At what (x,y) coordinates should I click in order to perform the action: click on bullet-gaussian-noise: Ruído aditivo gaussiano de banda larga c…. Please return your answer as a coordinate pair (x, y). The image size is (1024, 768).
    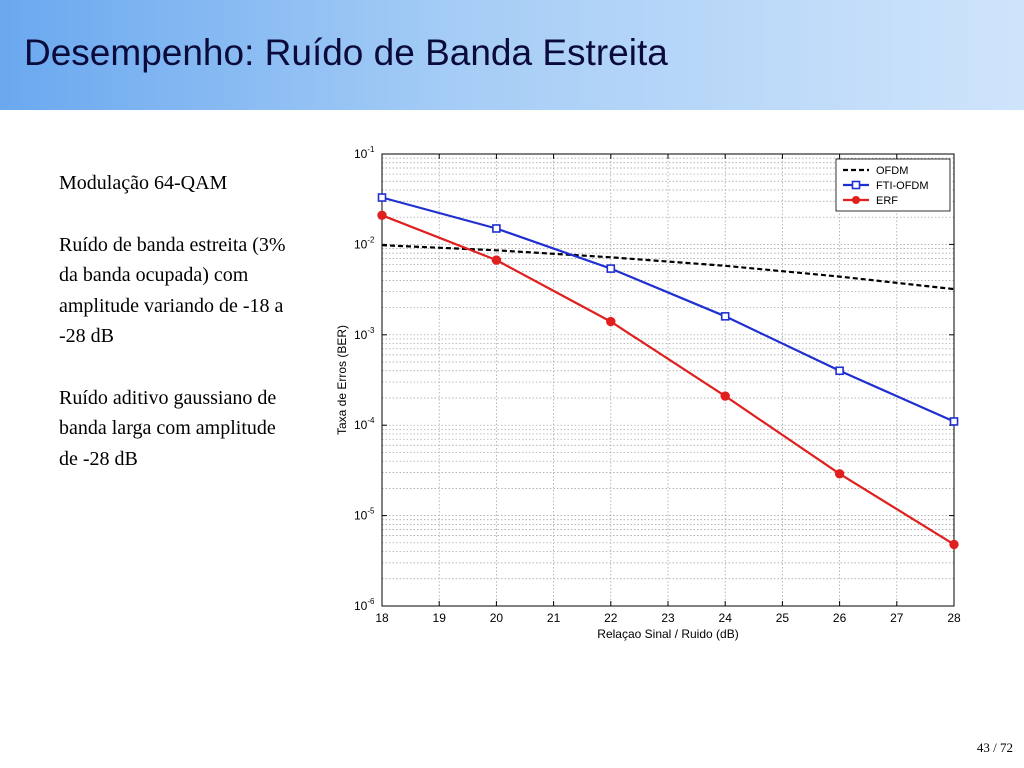
    Looking at the image, I should click on (168, 428).